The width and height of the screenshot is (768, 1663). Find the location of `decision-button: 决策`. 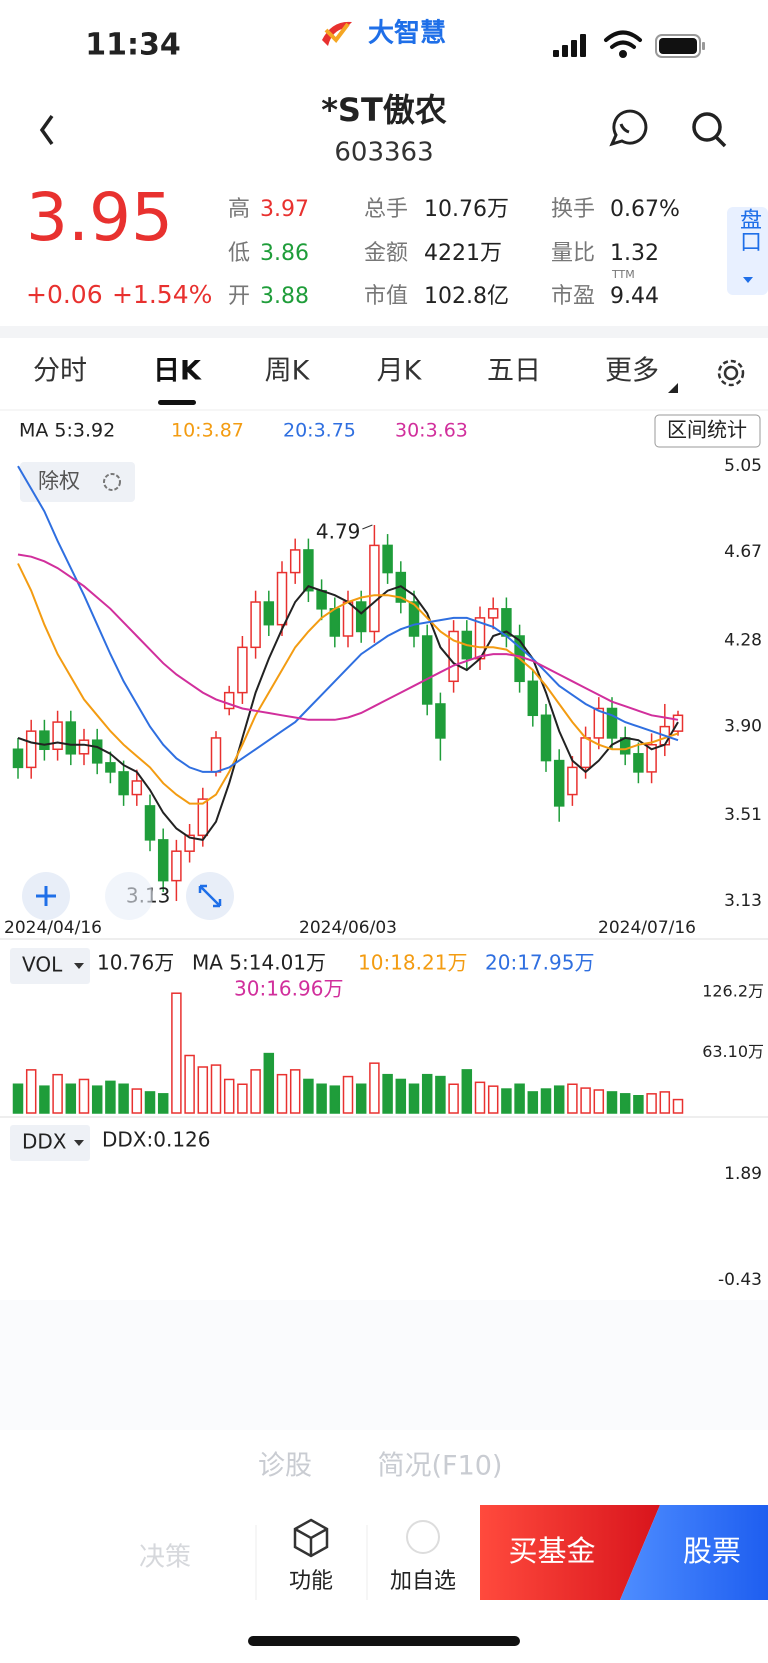

decision-button: 决策 is located at coordinates (165, 1558).